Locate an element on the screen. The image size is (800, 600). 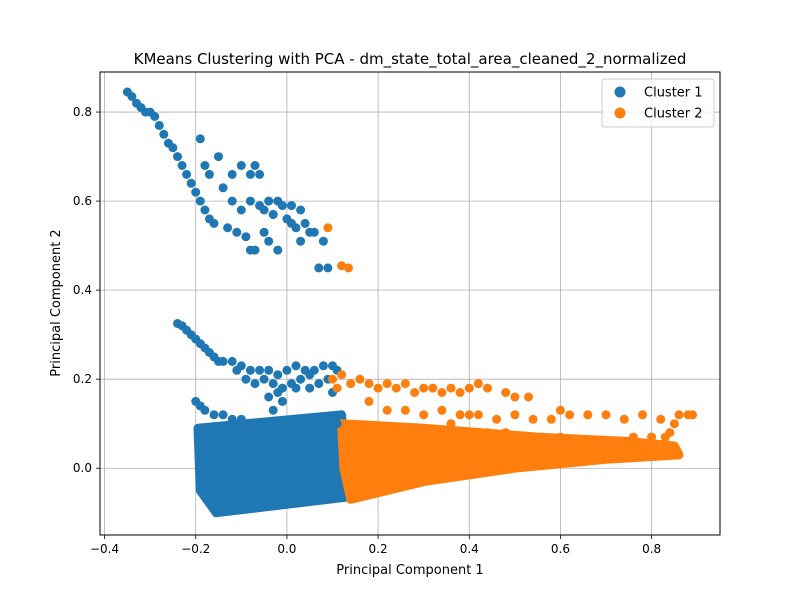
y-axis-ticks: 0.0 0.2 0.4 0.6 0.8 is located at coordinates (86, 290).